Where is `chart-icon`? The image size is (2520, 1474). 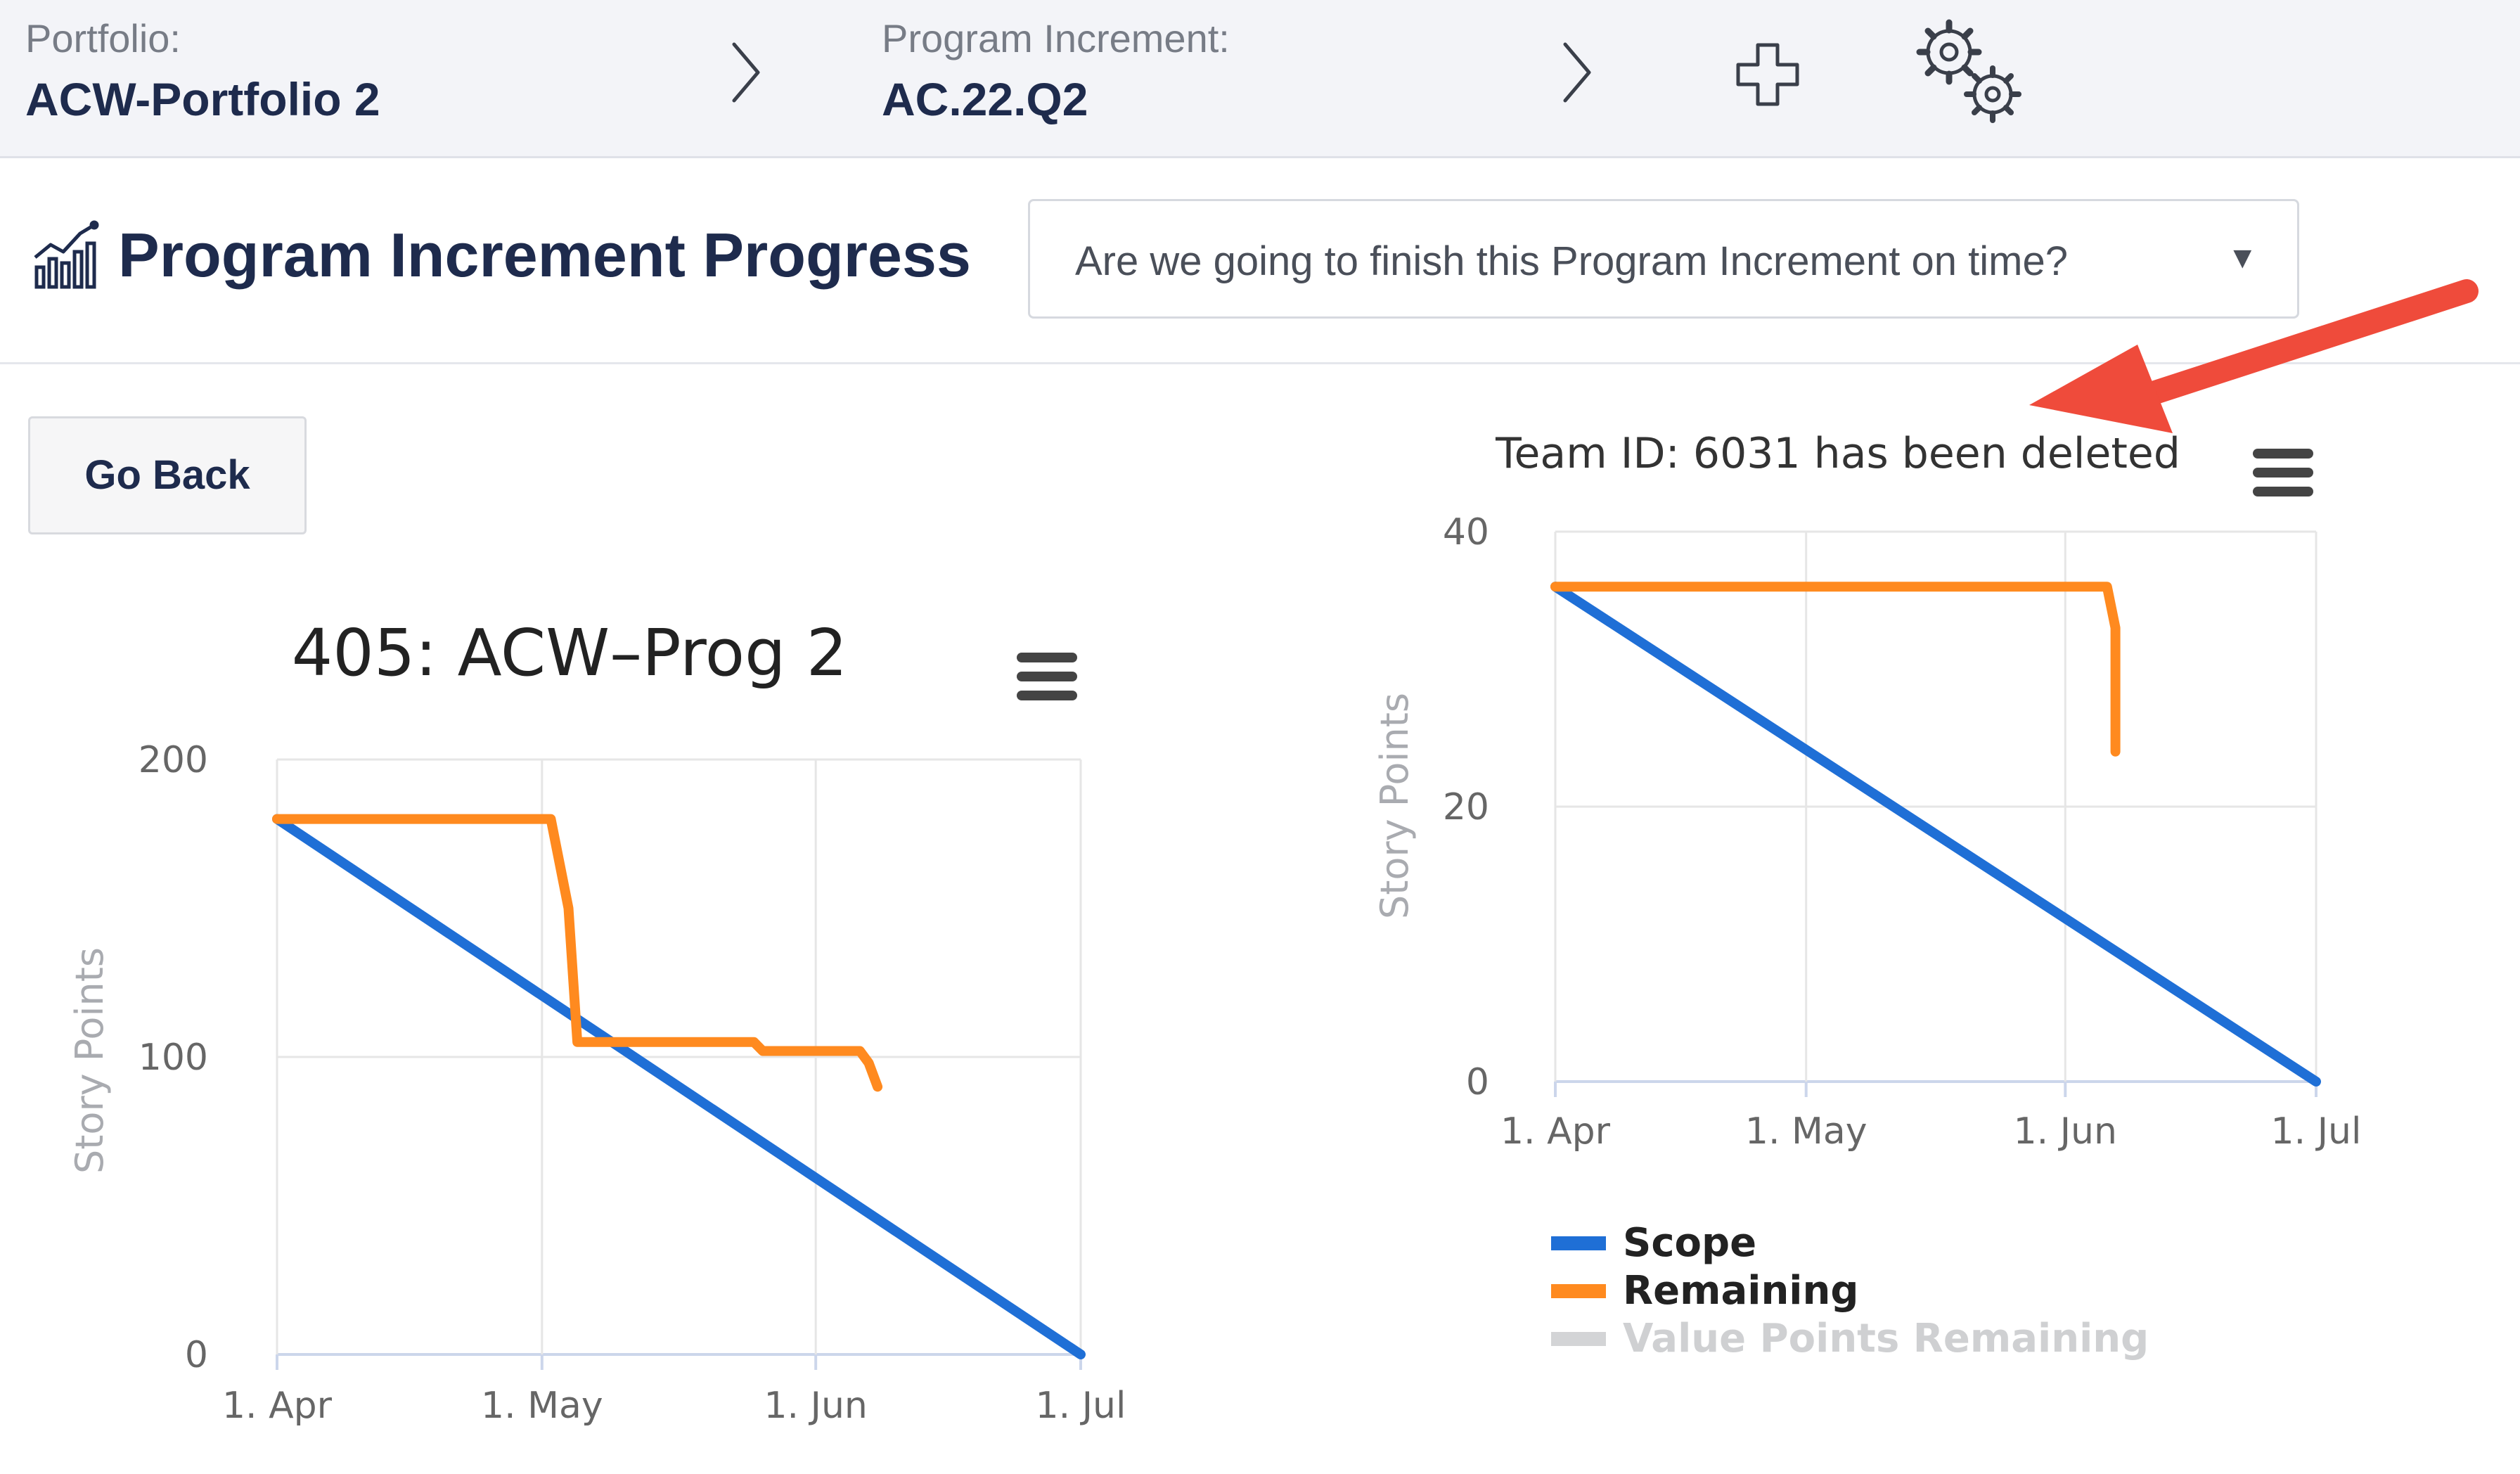 chart-icon is located at coordinates (66, 254).